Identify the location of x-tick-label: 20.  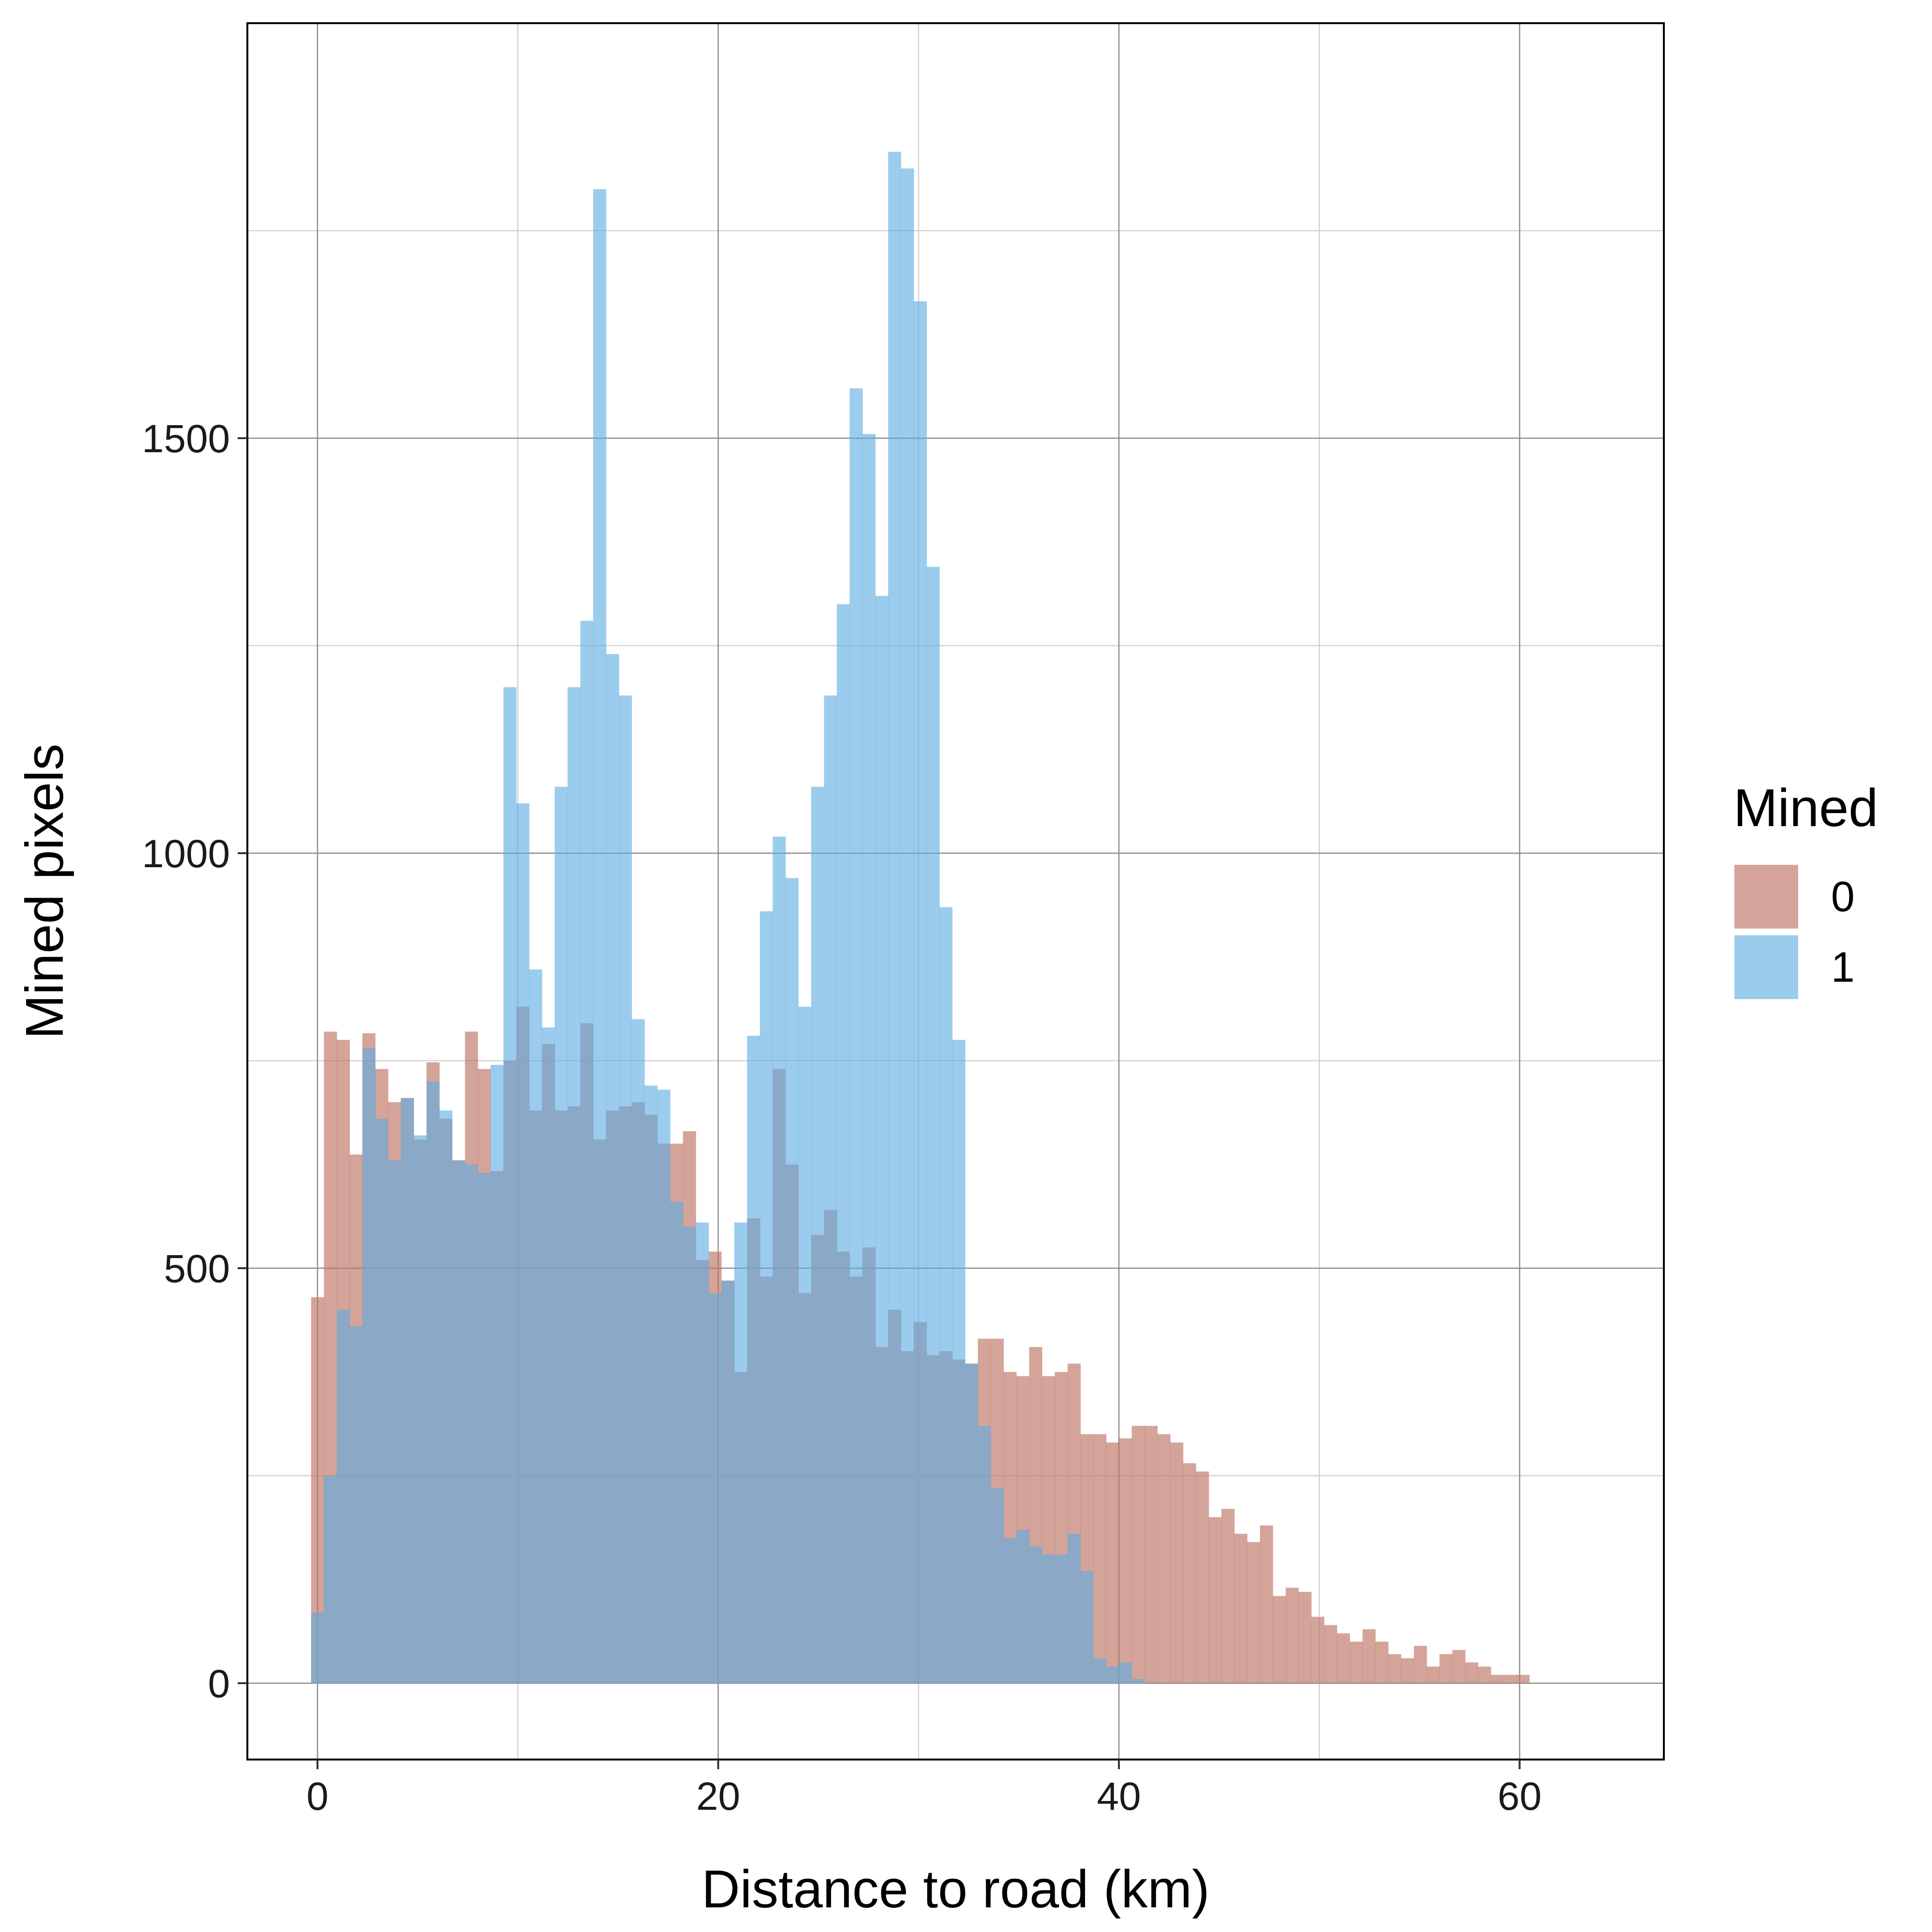
(718, 1797).